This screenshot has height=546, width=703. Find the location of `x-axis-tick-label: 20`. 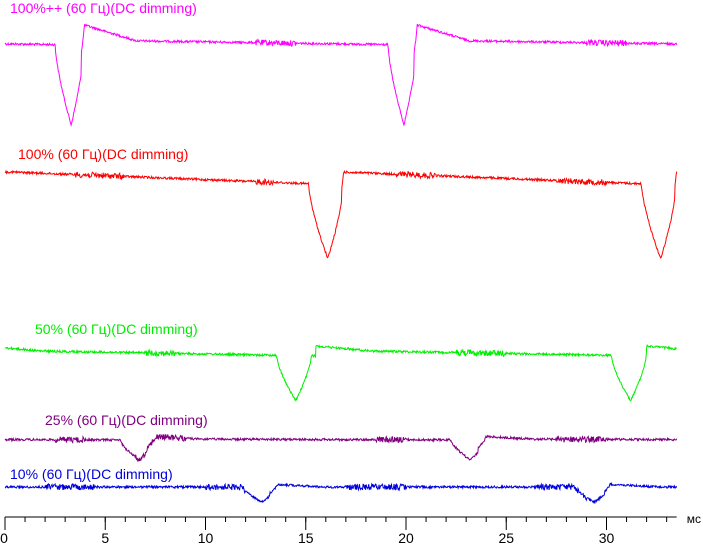

x-axis-tick-label: 20 is located at coordinates (406, 538).